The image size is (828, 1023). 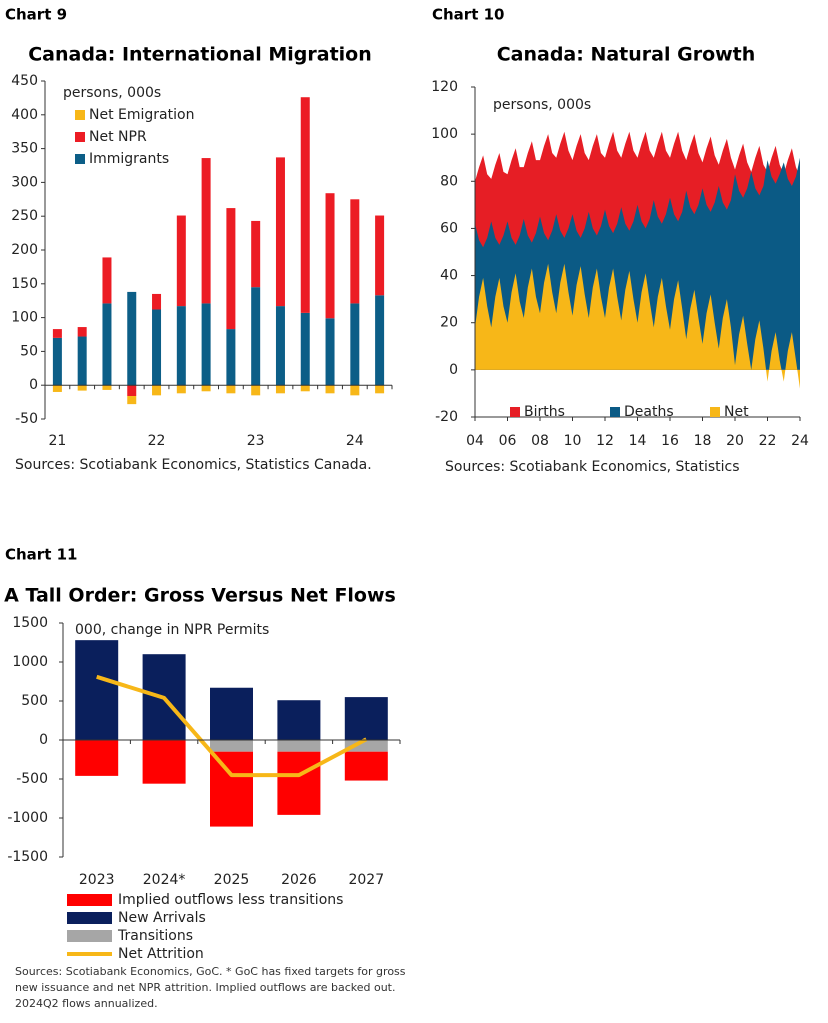 What do you see at coordinates (449, 276) in the screenshot?
I see `y-tick-label: 40` at bounding box center [449, 276].